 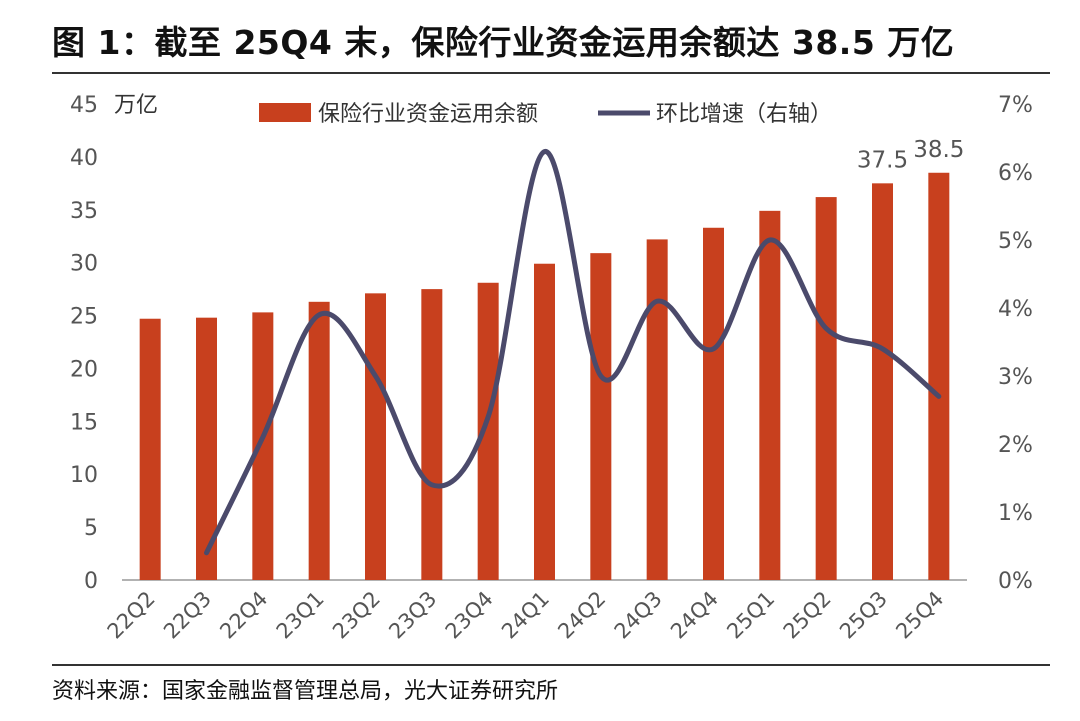 I want to click on x-tick-label: 23Q4, so click(x=469, y=615).